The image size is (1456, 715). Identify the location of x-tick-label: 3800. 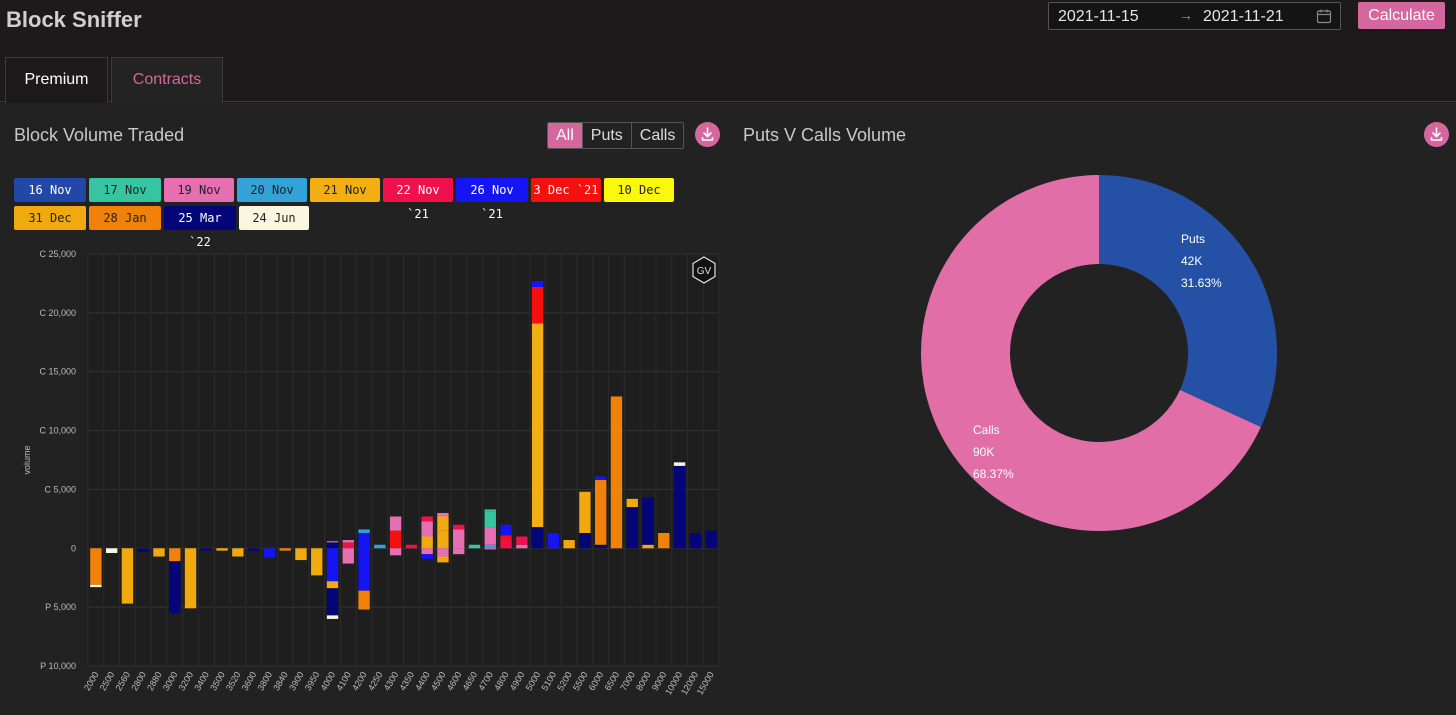
(264, 681).